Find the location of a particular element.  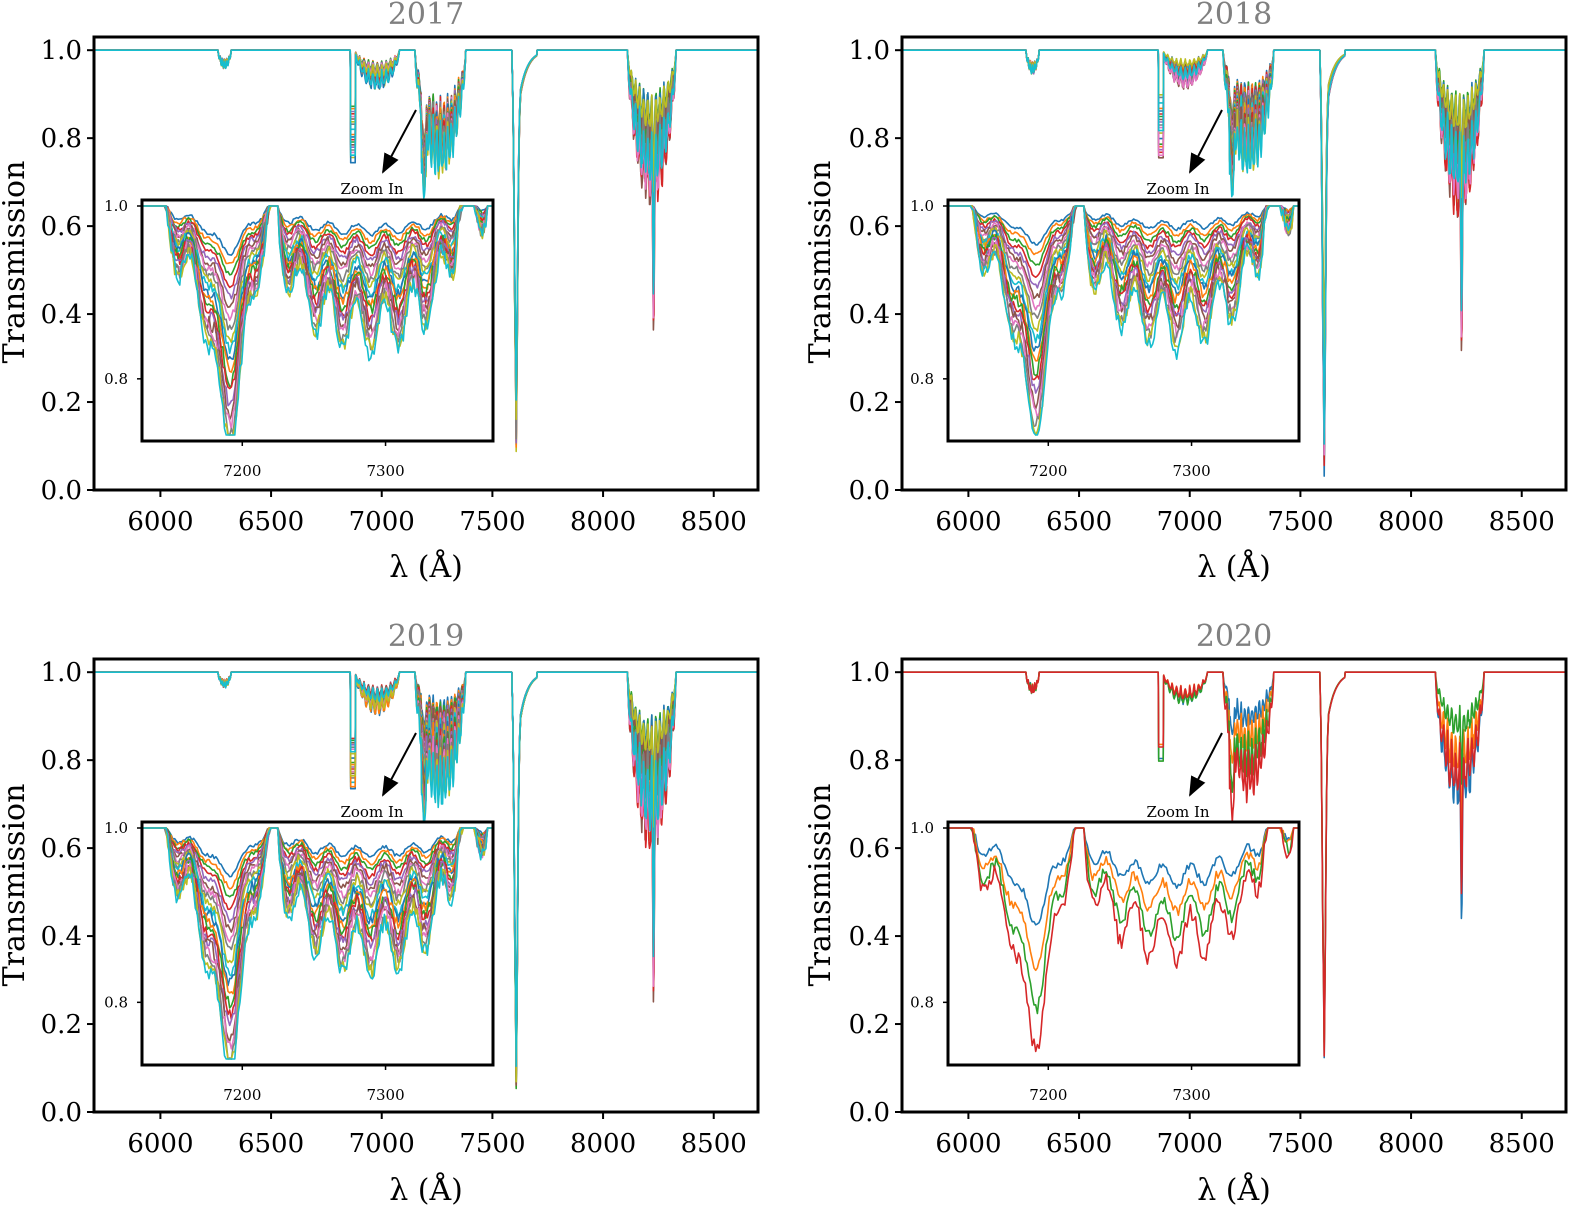

panel-title: 2019 is located at coordinates (426, 636).